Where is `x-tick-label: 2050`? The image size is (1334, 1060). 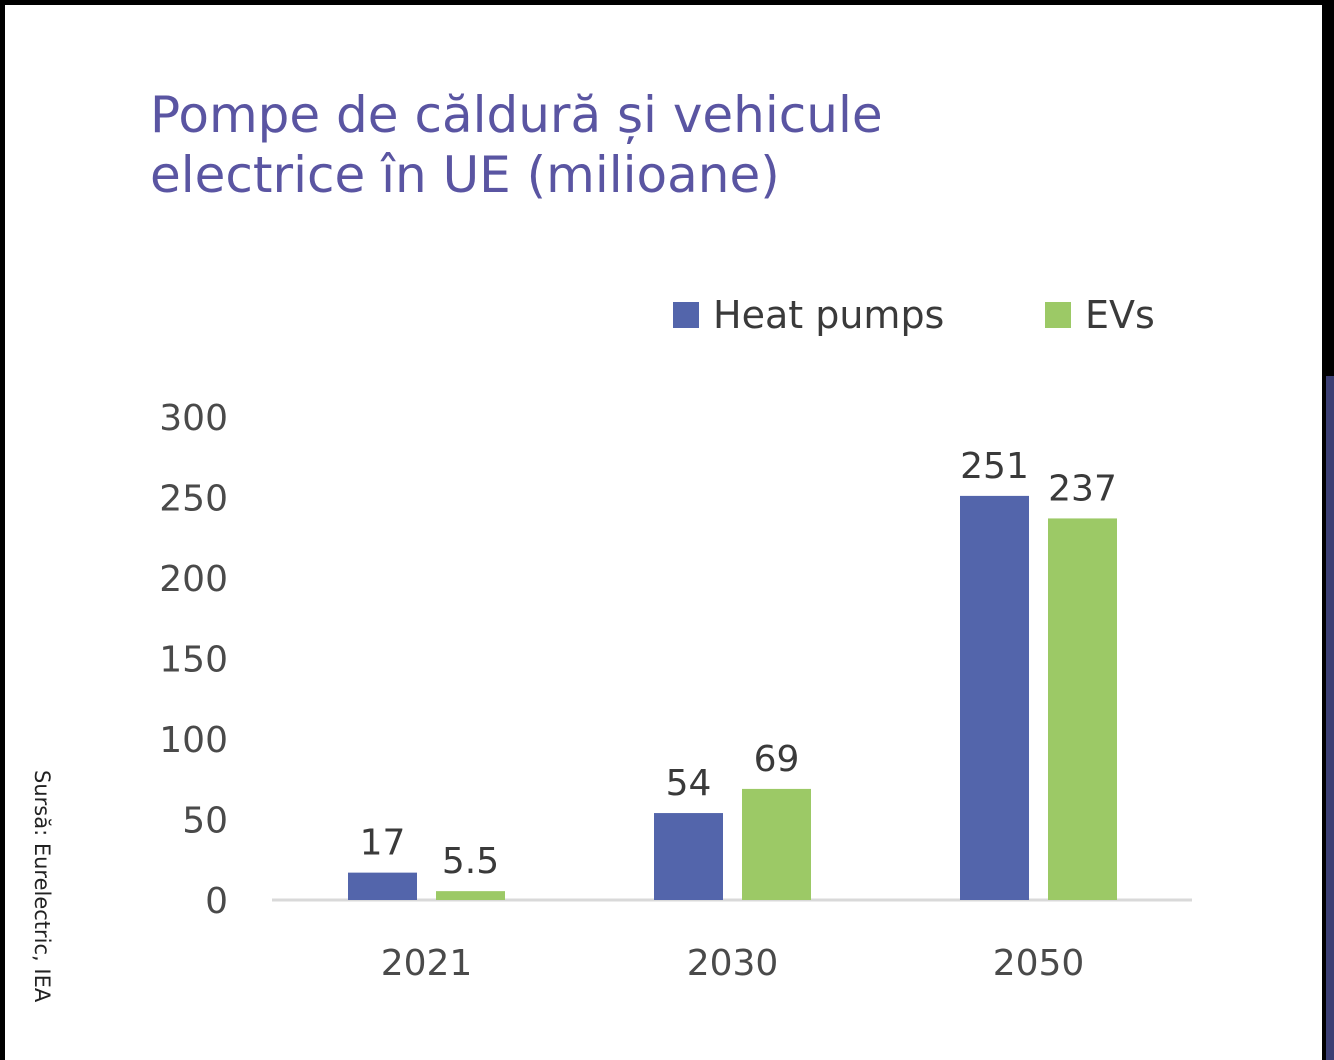 x-tick-label: 2050 is located at coordinates (1039, 963).